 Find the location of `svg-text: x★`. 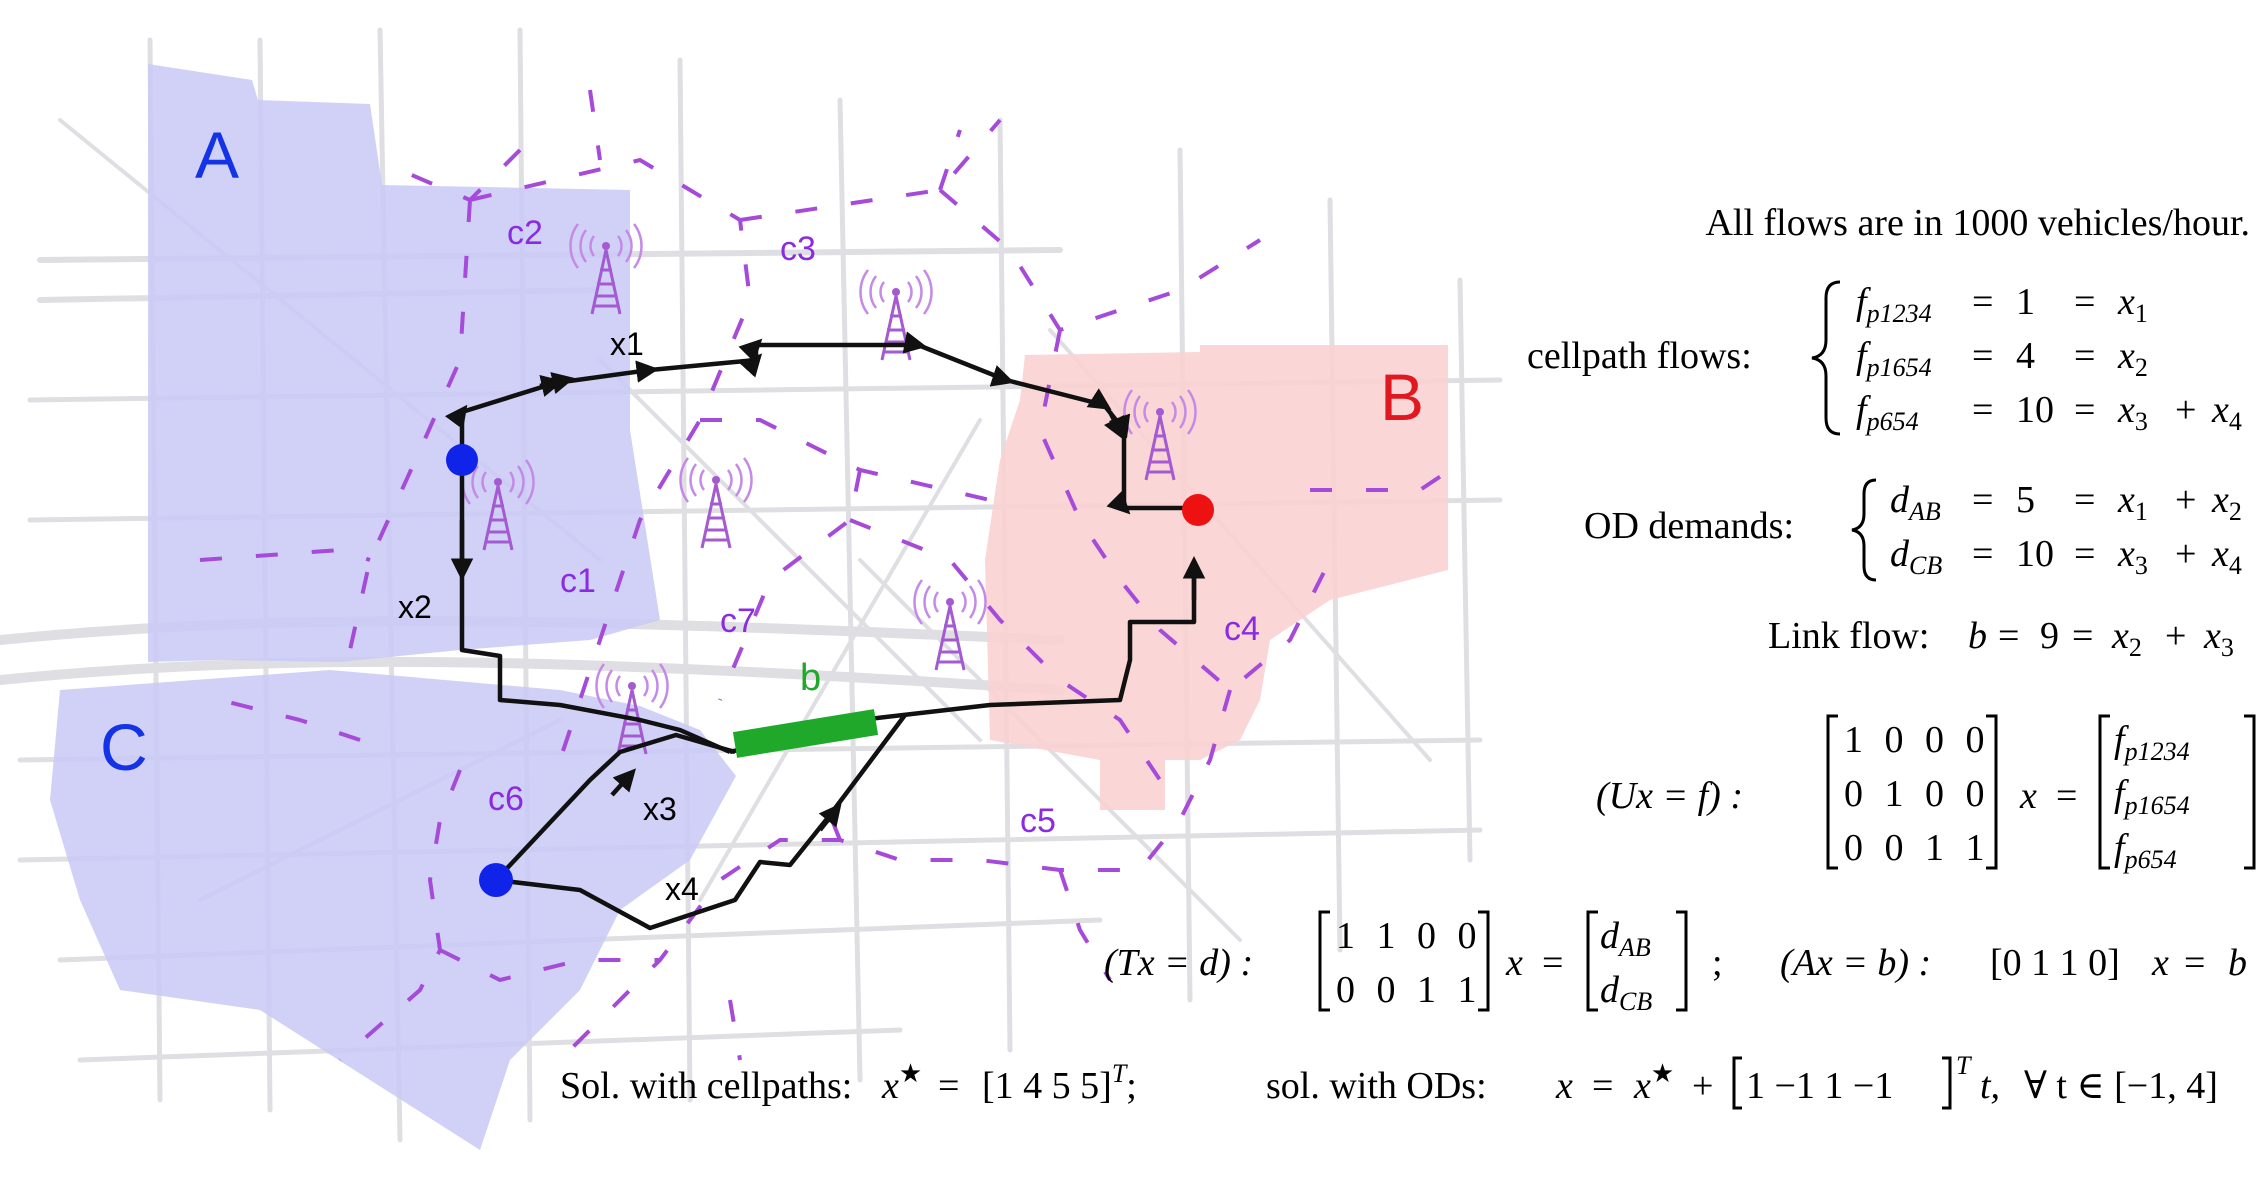

svg-text: x★ is located at coordinates (1653, 1083).